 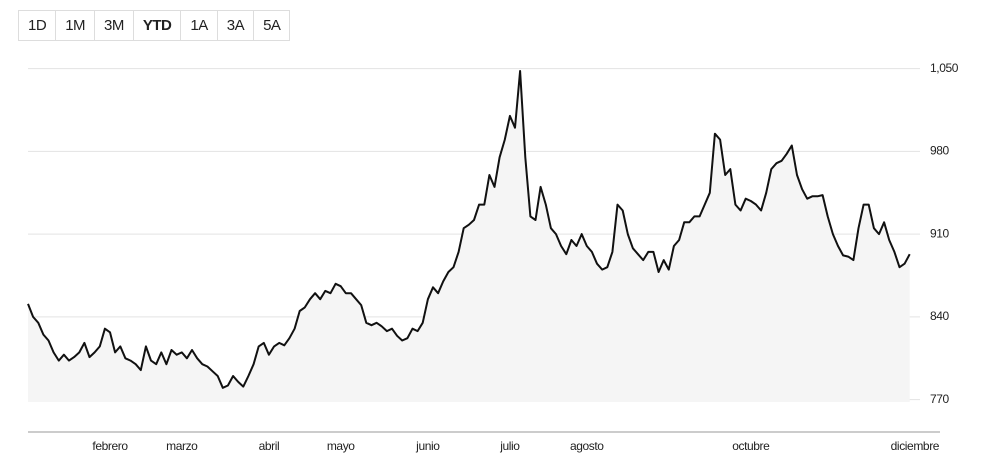 I want to click on y-tick-label: 910, so click(x=940, y=233).